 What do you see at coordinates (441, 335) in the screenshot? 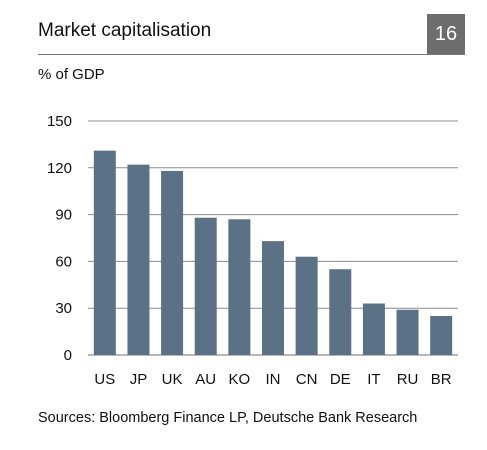
I see `bar-br` at bounding box center [441, 335].